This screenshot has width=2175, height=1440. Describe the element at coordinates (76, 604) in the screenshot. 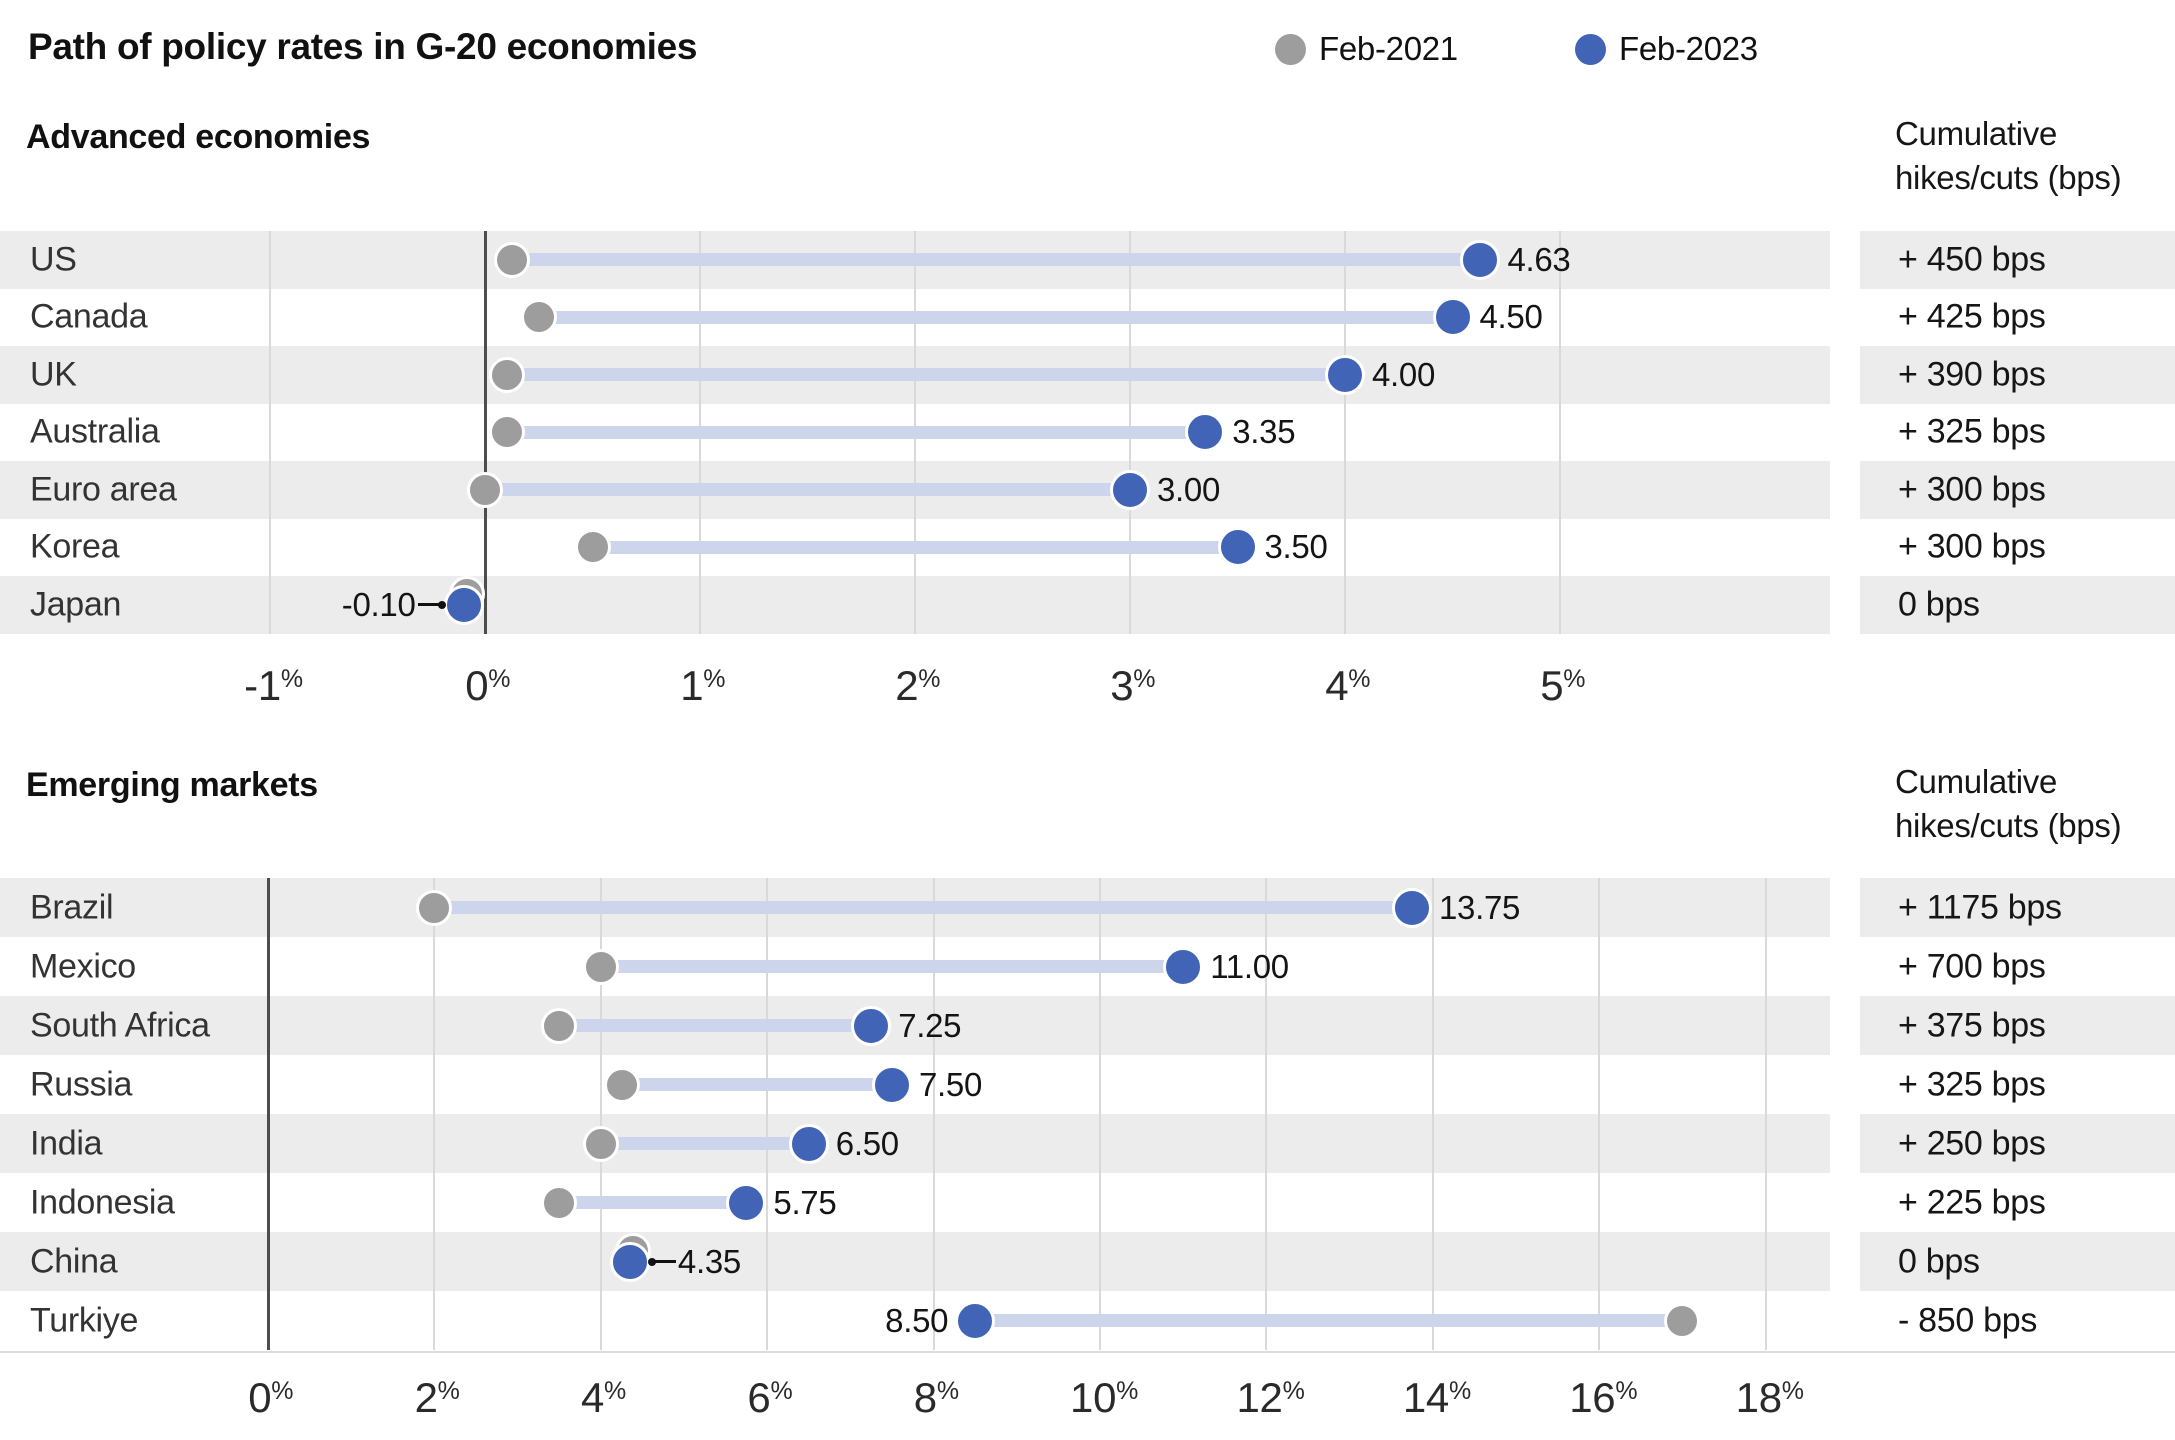

I see `row-label: Japan` at that location.